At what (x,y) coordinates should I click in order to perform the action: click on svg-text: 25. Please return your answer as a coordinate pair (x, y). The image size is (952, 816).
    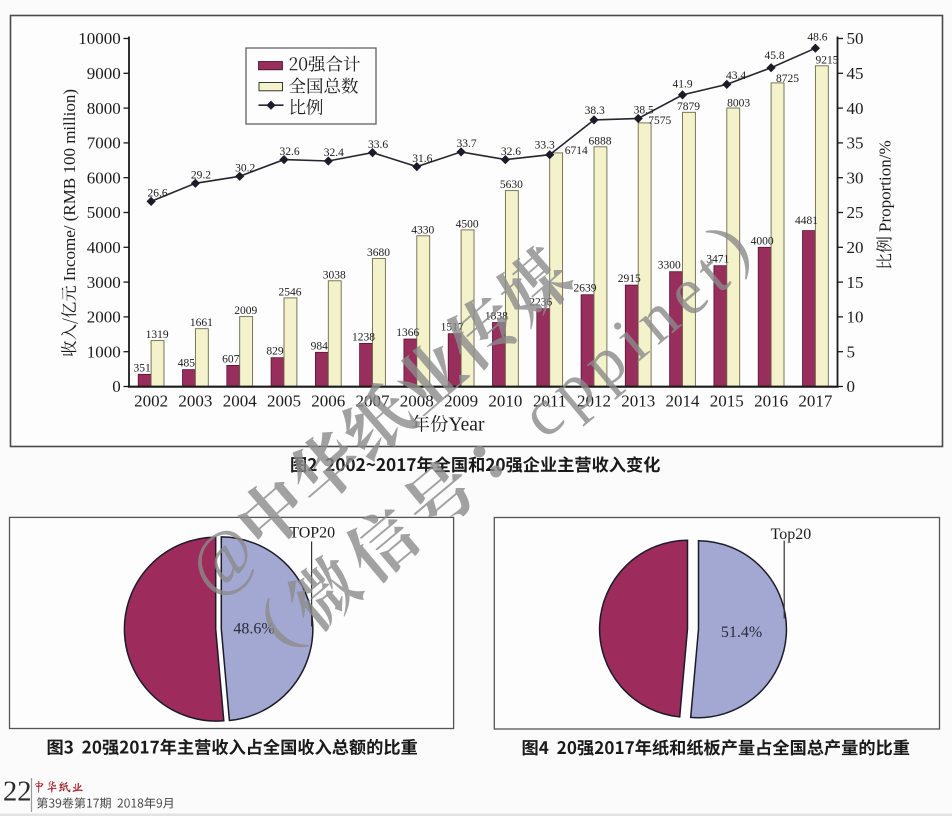
    Looking at the image, I should click on (855, 212).